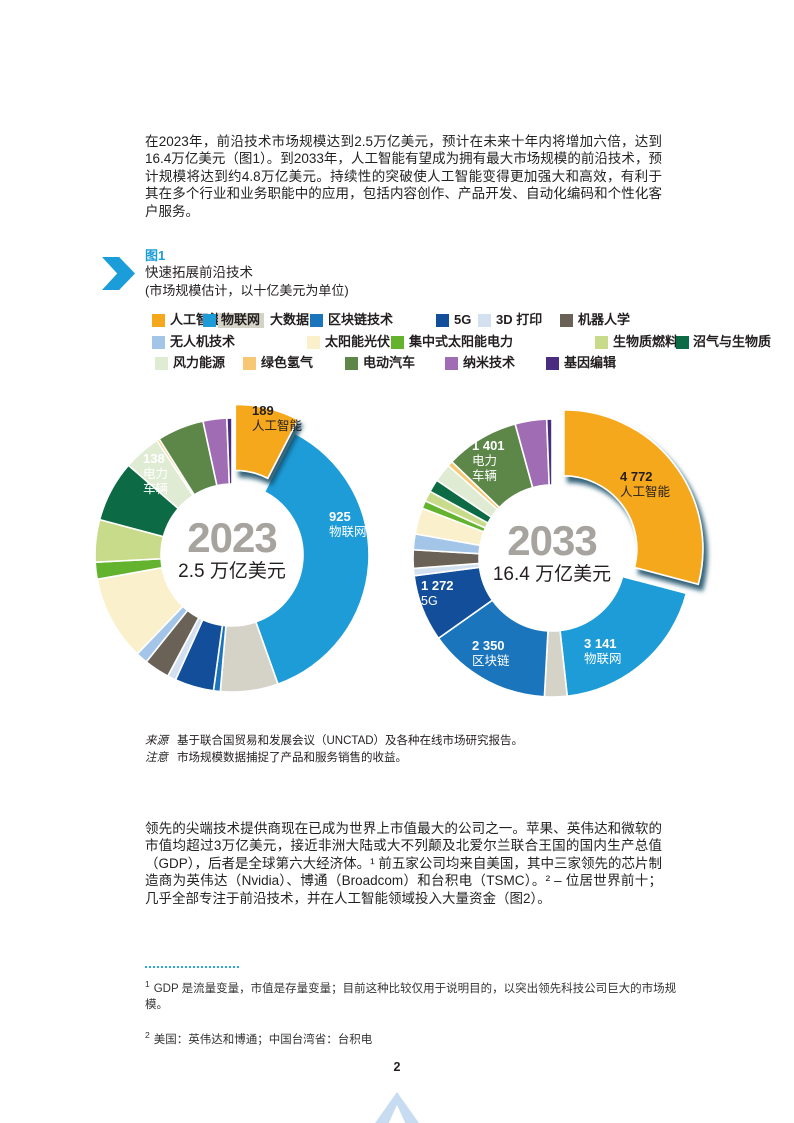 The width and height of the screenshot is (794, 1123). I want to click on legend-label: 集中式太阳能电力, so click(461, 341).